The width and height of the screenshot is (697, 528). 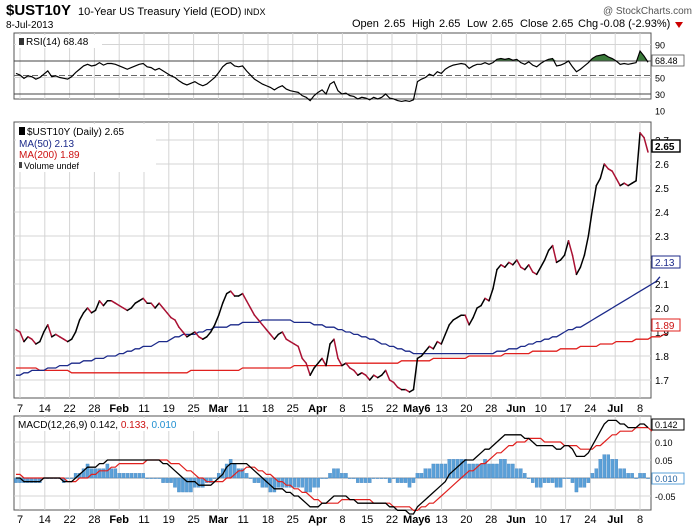 What do you see at coordinates (541, 409) in the screenshot?
I see `x-axis-label: 10` at bounding box center [541, 409].